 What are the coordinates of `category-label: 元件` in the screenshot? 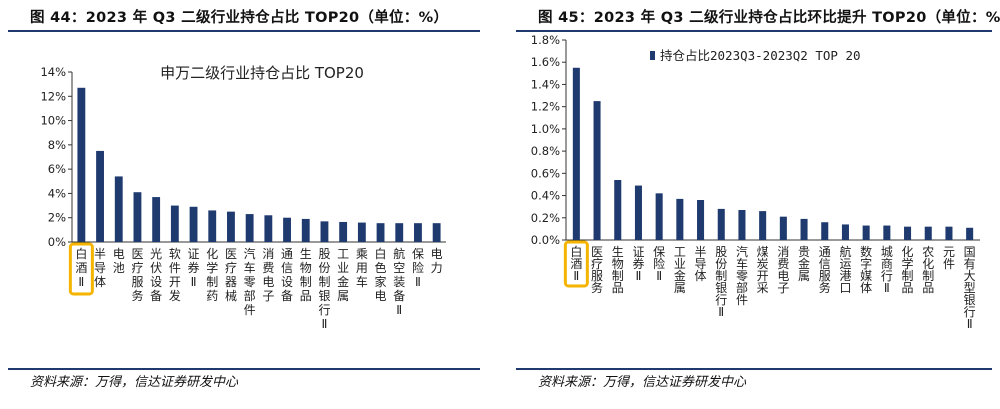 It's located at (949, 258).